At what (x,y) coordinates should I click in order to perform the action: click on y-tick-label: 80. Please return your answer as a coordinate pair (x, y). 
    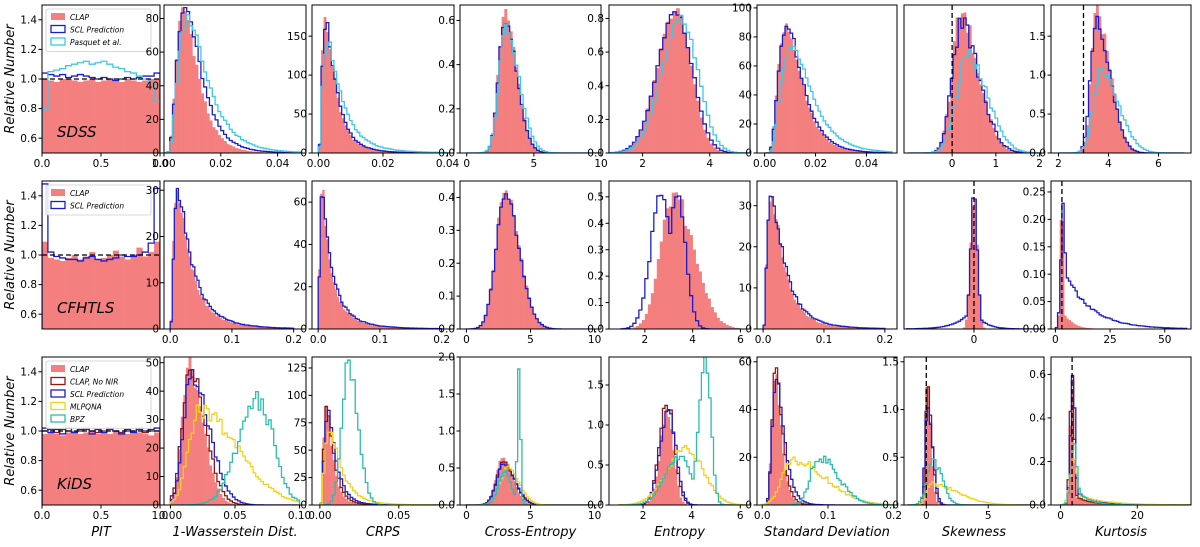
    Looking at the image, I should click on (152, 19).